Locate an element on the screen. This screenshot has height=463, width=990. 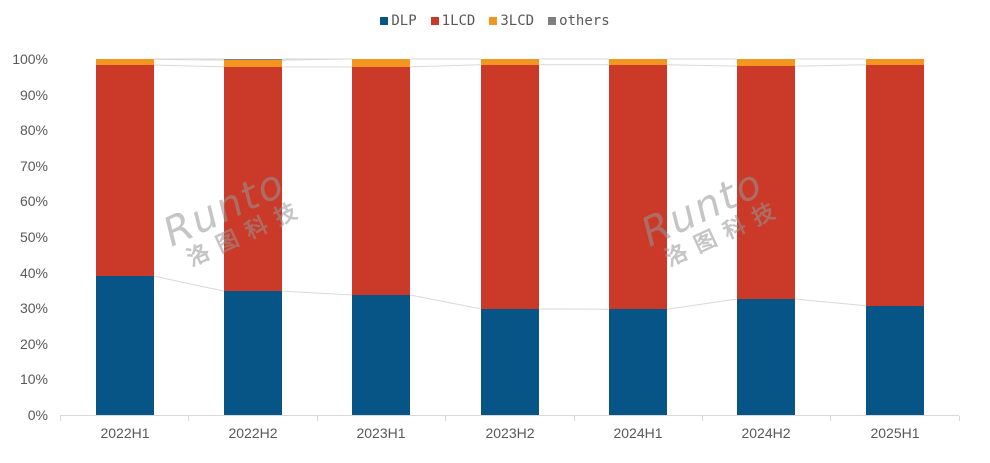
bar-2025h1 is located at coordinates (895, 237).